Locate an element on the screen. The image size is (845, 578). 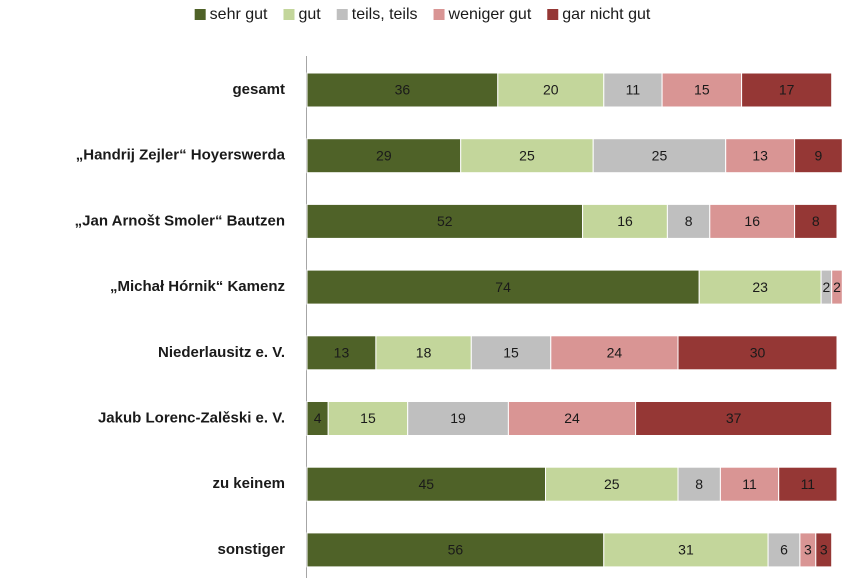
legend-label: teils, teils is located at coordinates (385, 14).